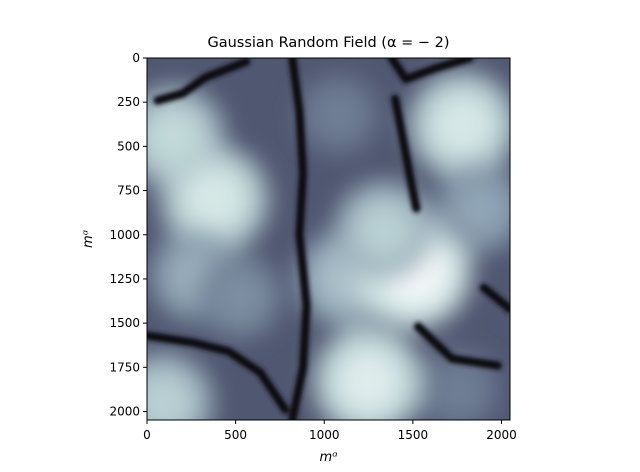  Describe the element at coordinates (128, 191) in the screenshot. I see `y-tick-label: 750` at that location.